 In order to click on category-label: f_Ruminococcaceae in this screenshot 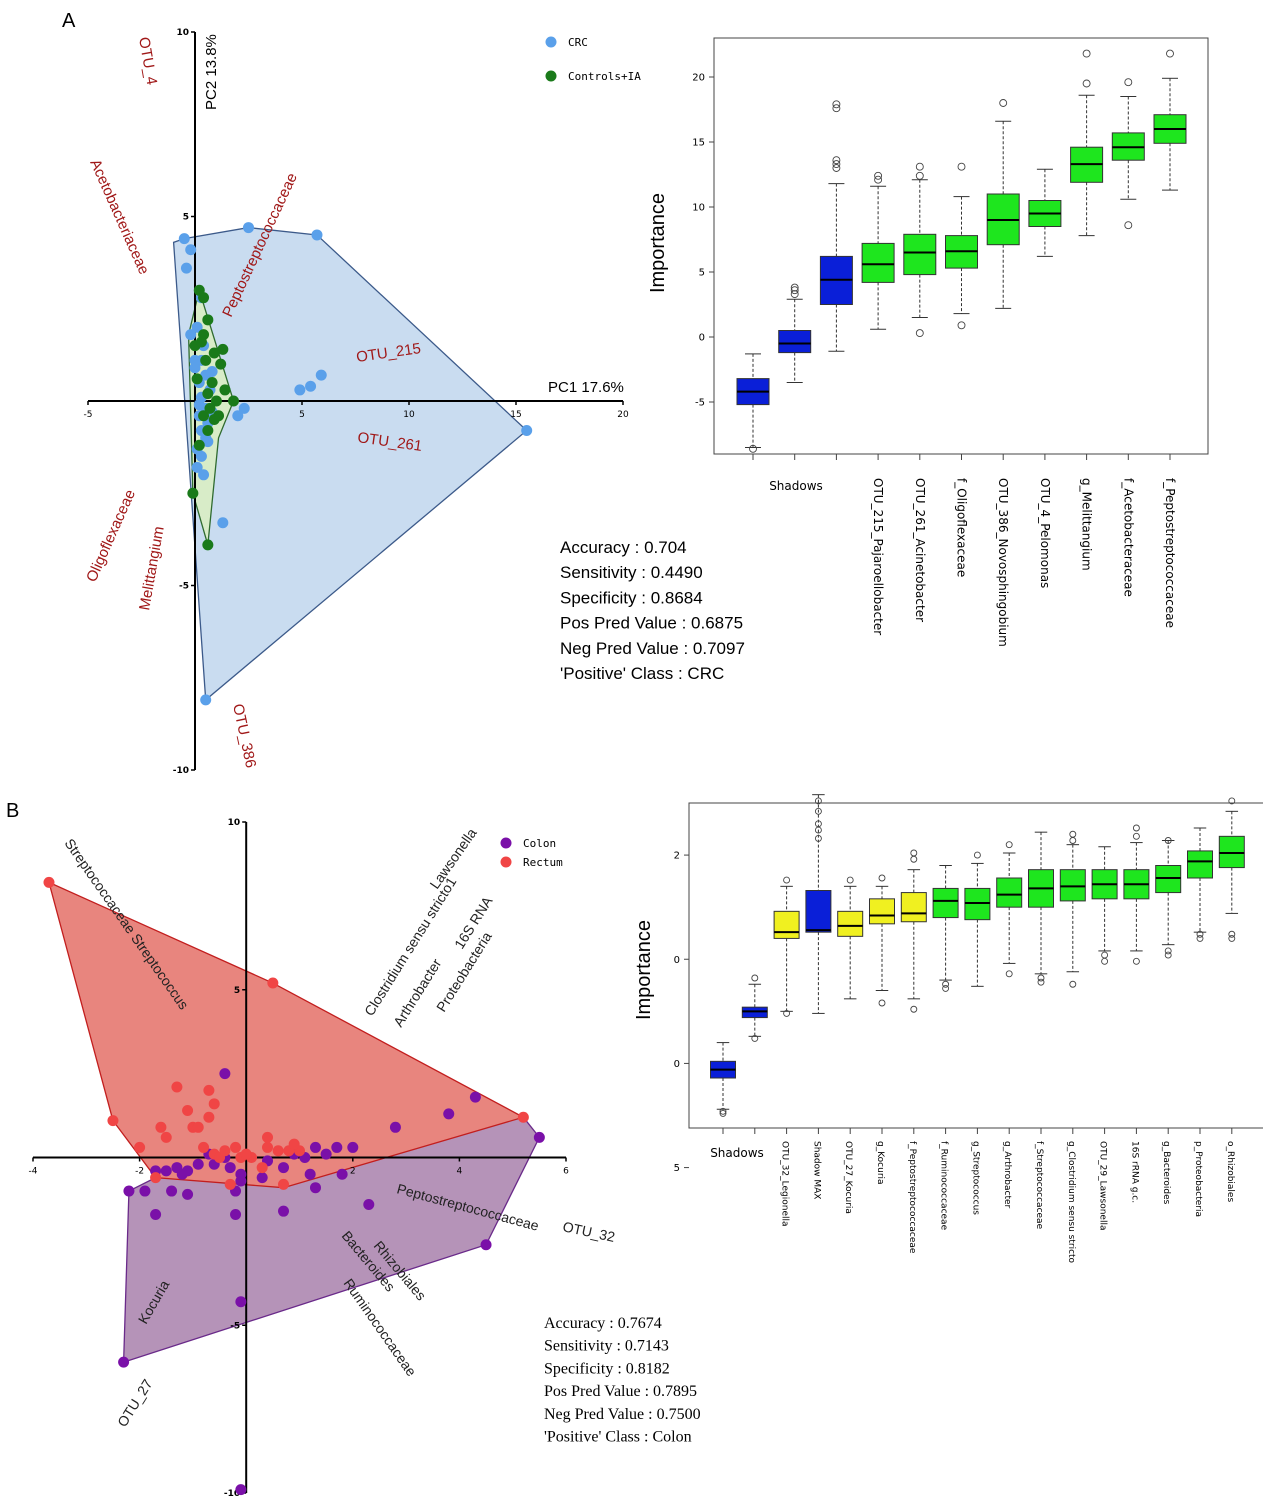, I will do `click(944, 1186)`.